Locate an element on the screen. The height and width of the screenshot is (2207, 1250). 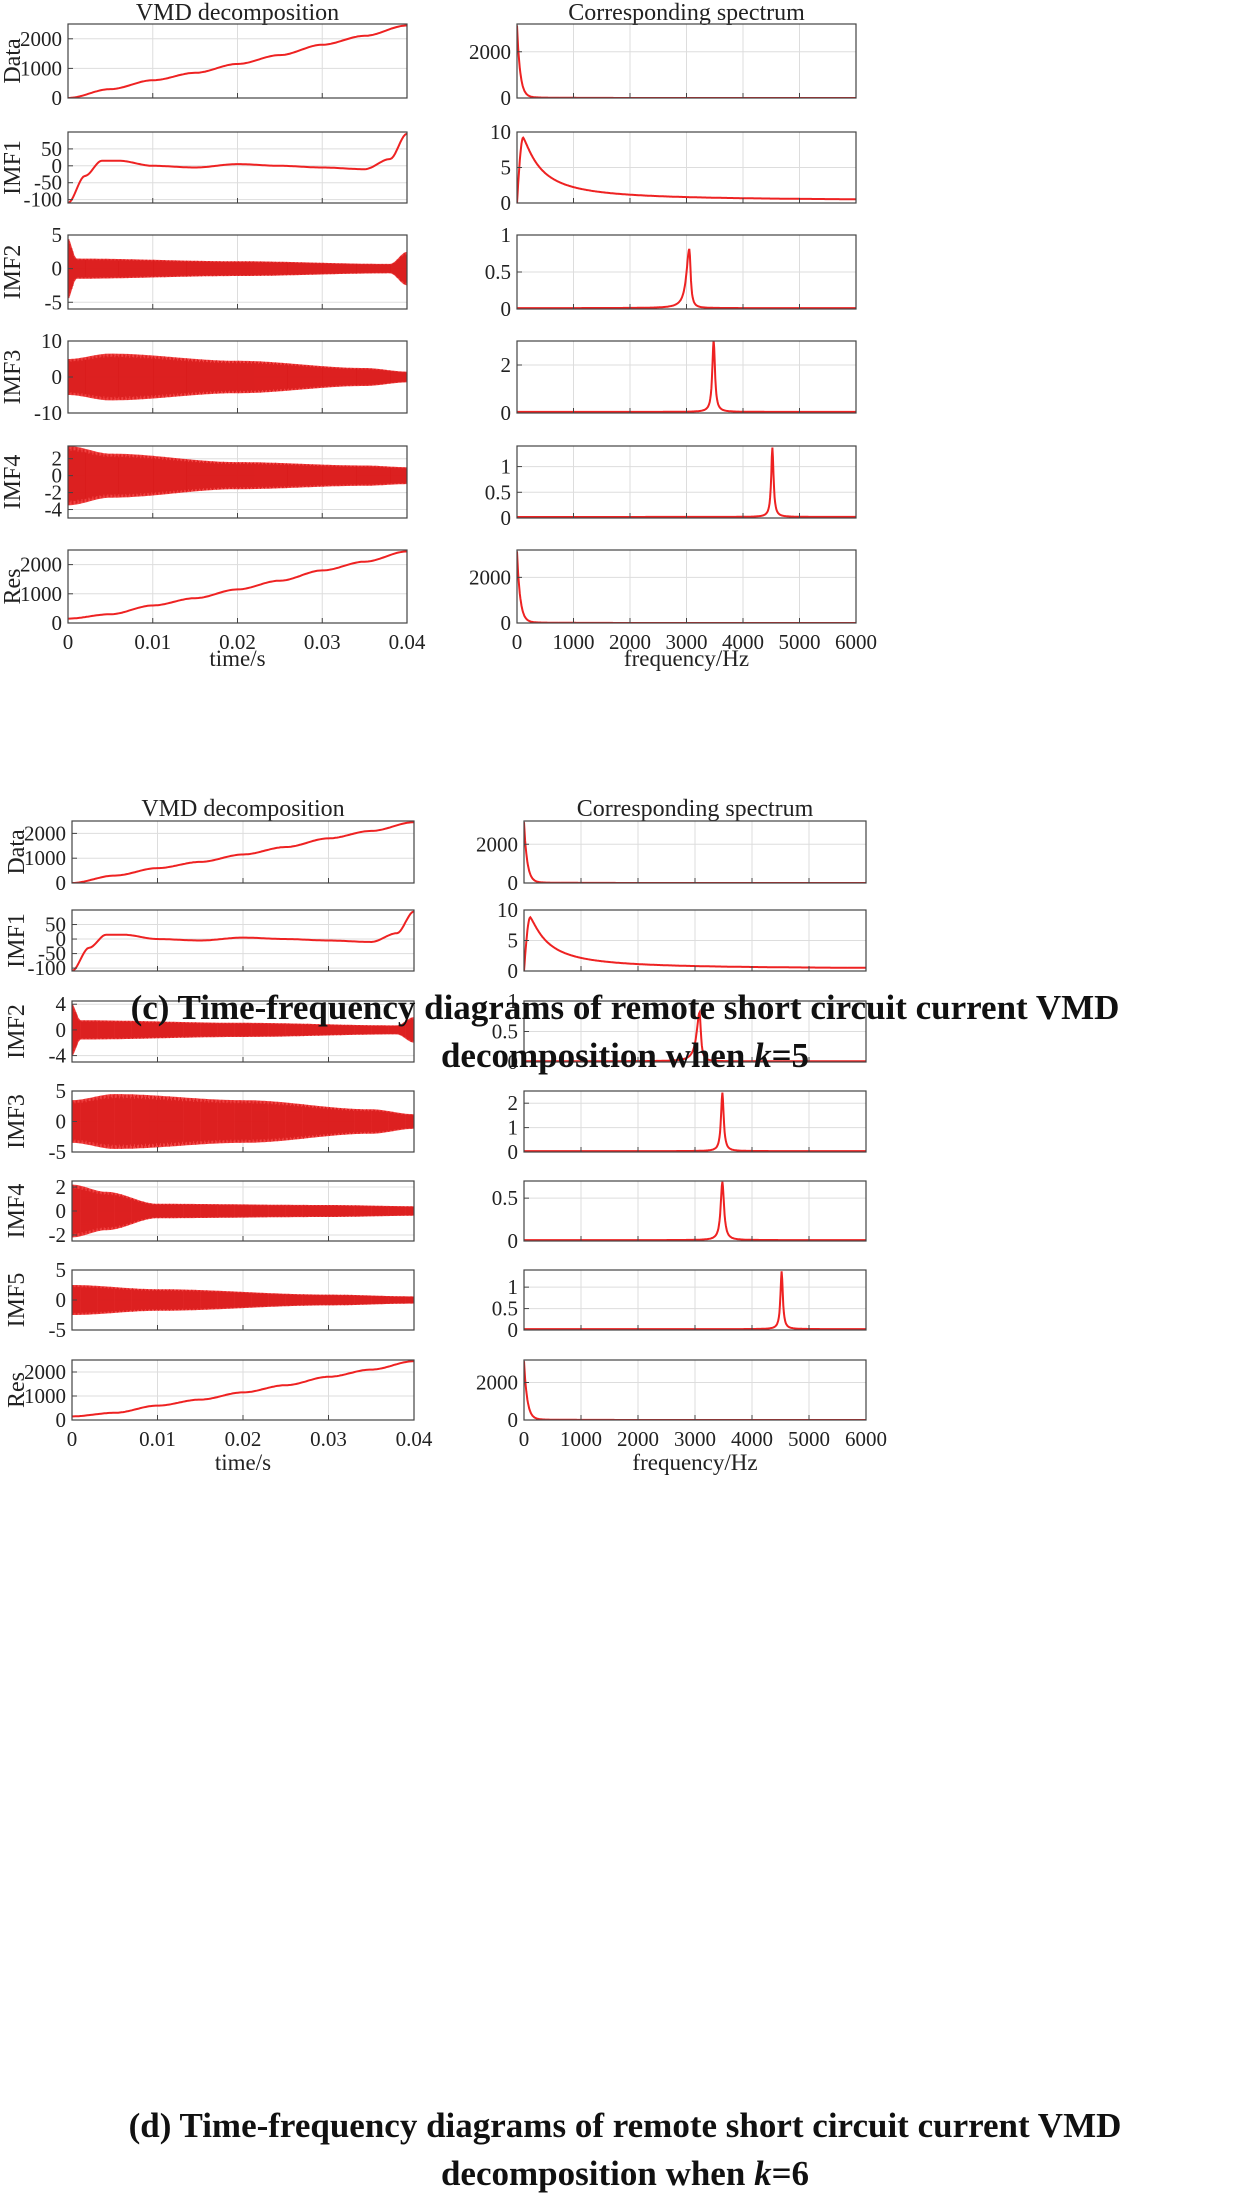
fig-c-time-imf3-oscillation is located at coordinates (237, 377).